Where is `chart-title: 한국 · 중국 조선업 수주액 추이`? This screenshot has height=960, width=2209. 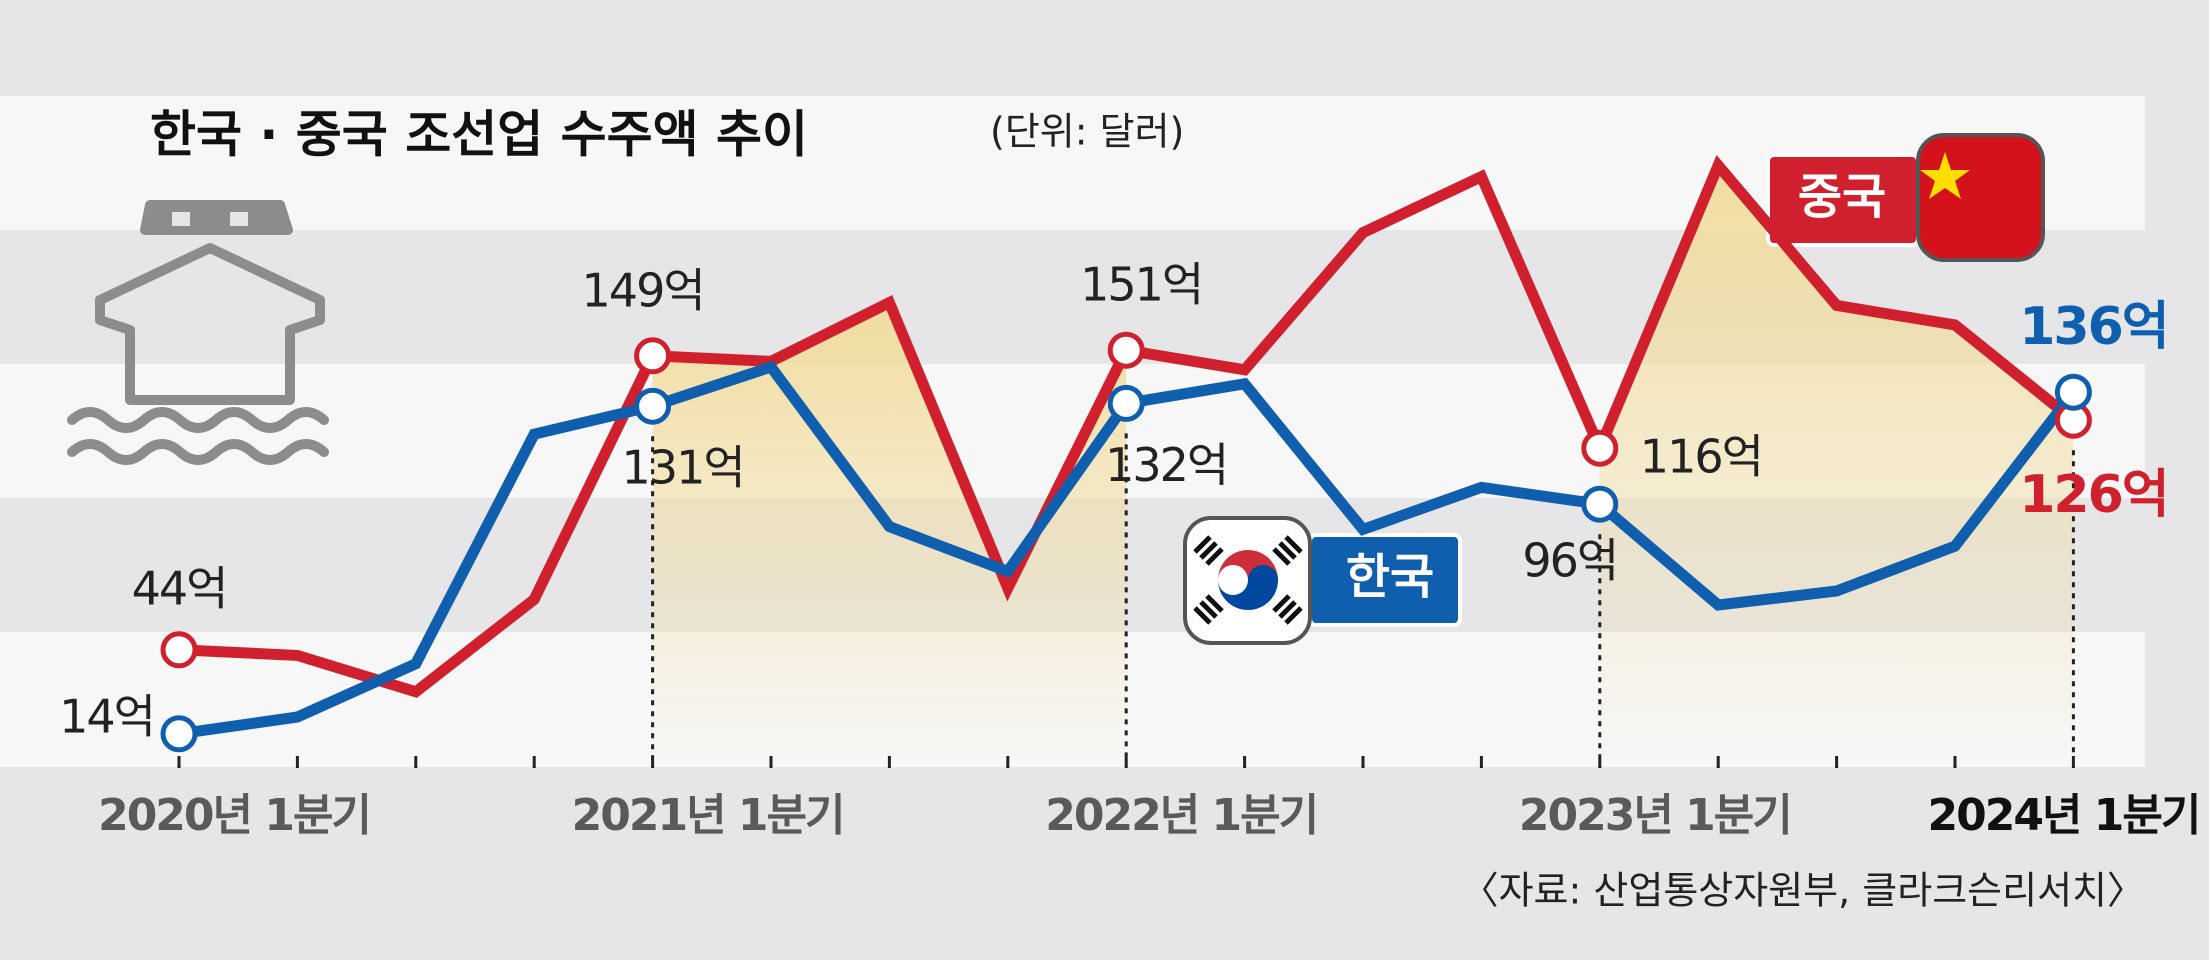
chart-title: 한국 · 중국 조선업 수주액 추이 is located at coordinates (479, 135).